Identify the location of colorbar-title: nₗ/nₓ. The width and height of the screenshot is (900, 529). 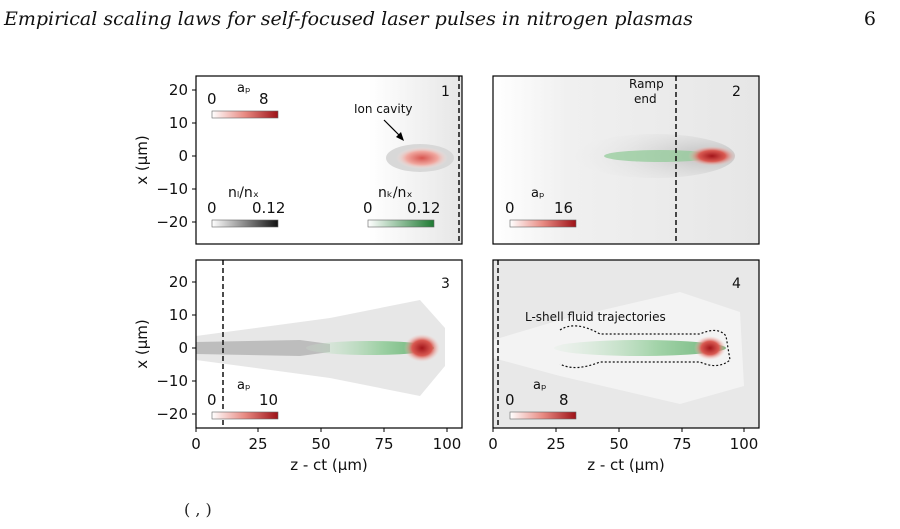
(243, 193).